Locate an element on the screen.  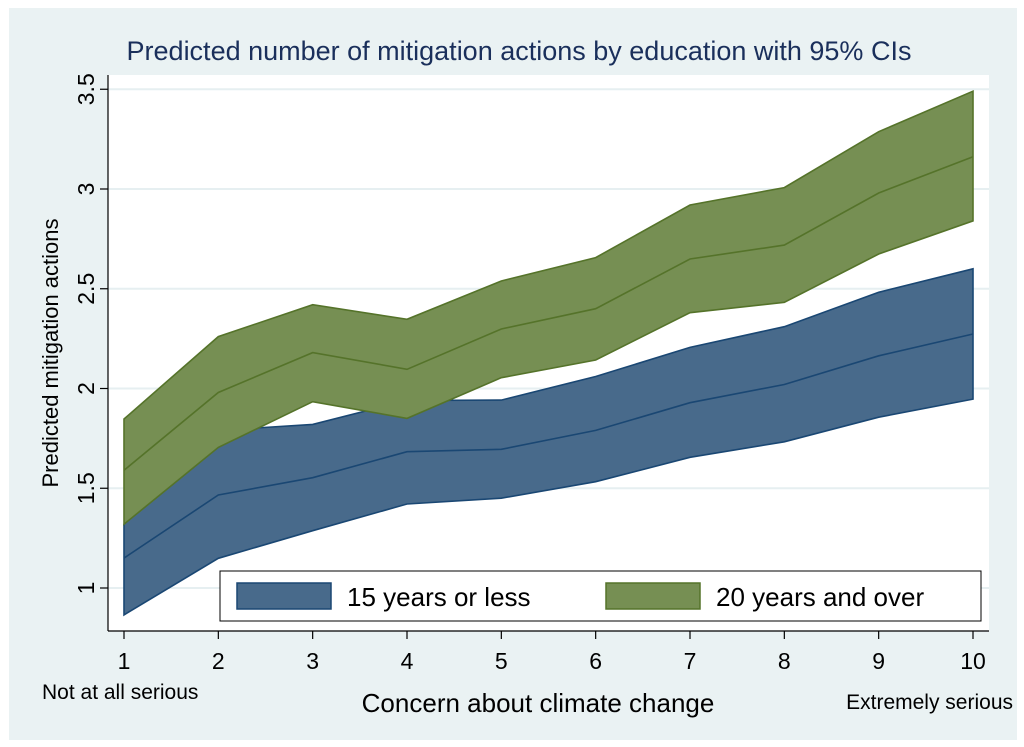
x-tick-label: 6 is located at coordinates (595, 661).